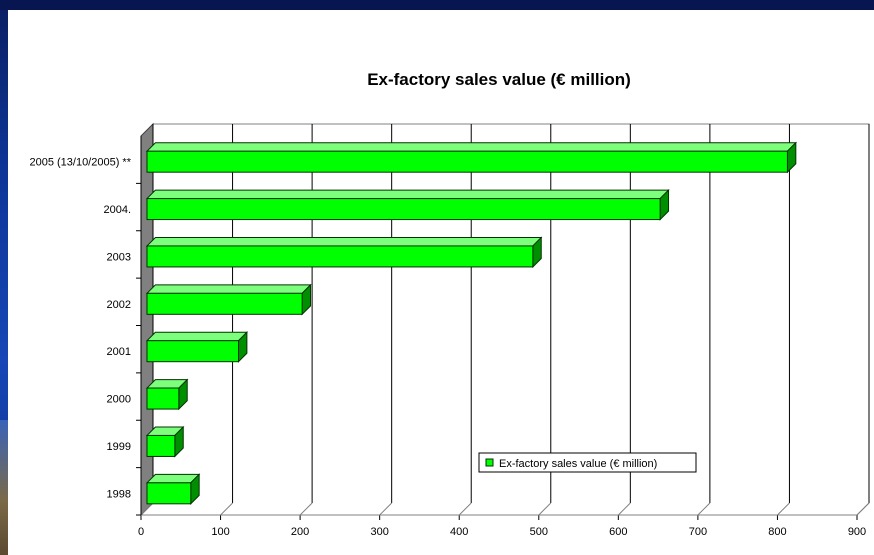 This screenshot has height=555, width=874. I want to click on x-tick-label: 400, so click(459, 532).